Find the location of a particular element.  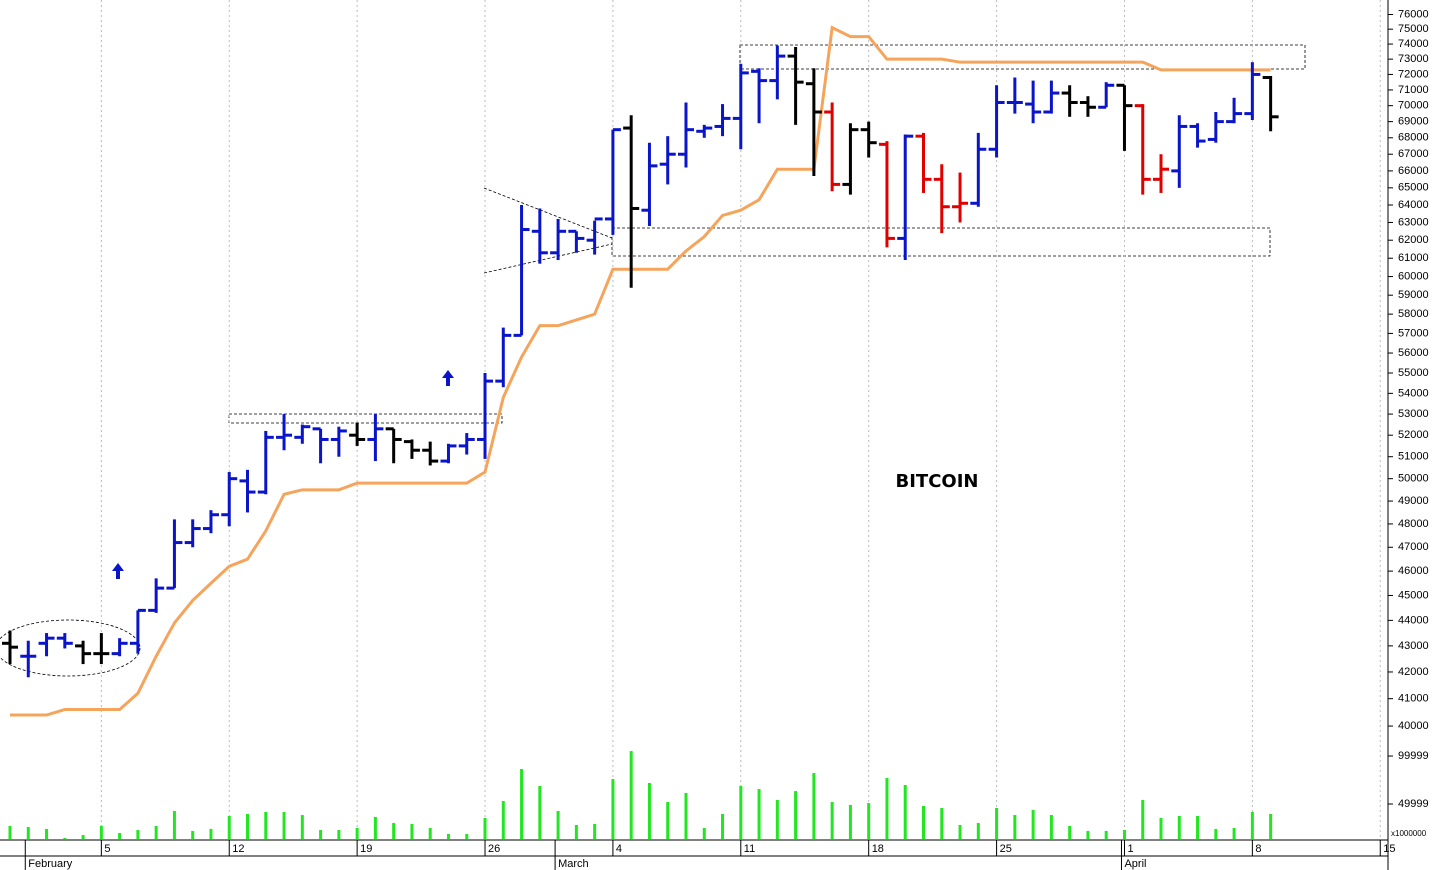

y-tick-label: 45000 is located at coordinates (1413, 595).